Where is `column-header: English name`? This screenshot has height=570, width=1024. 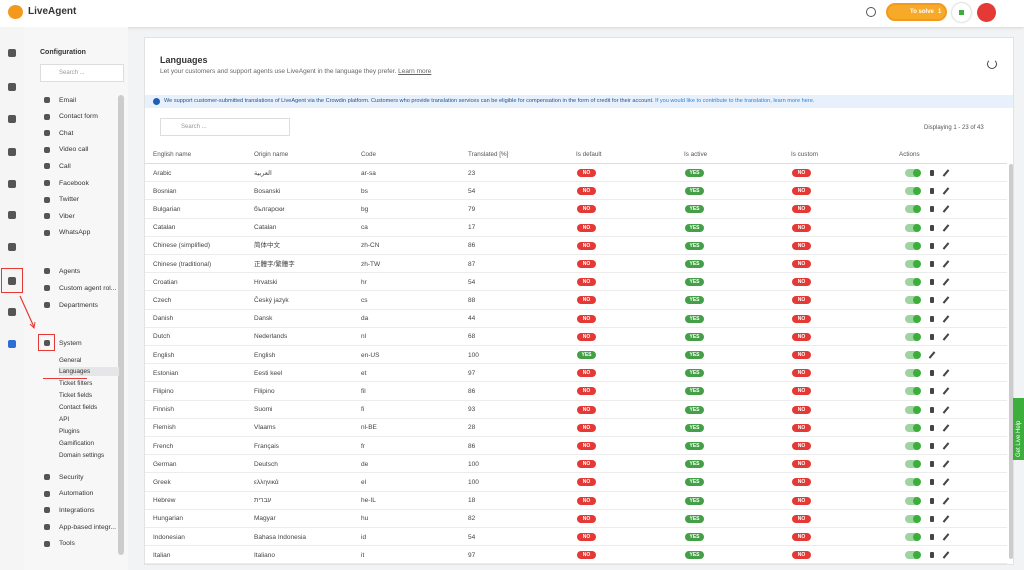 column-header: English name is located at coordinates (172, 154).